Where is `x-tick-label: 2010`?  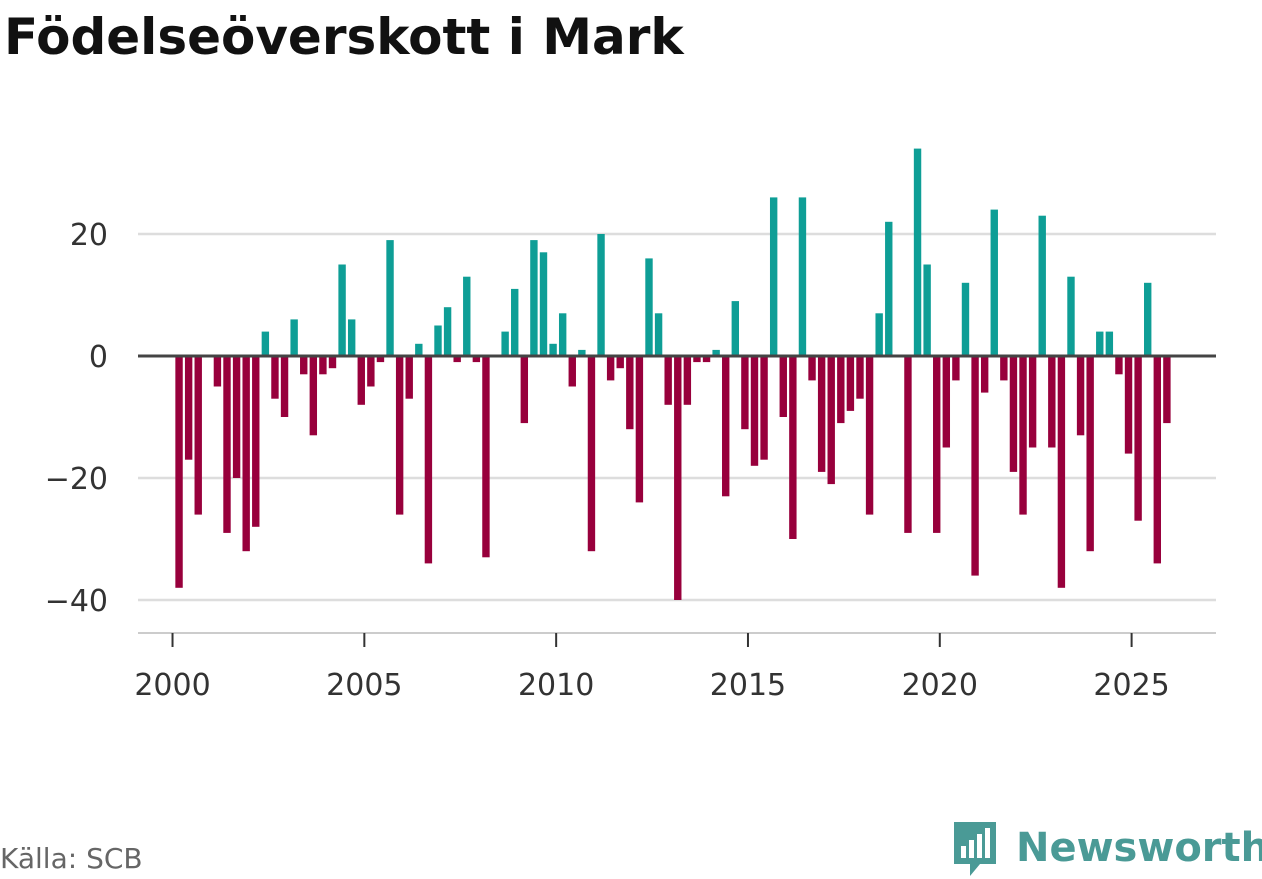
x-tick-label: 2010 is located at coordinates (556, 685).